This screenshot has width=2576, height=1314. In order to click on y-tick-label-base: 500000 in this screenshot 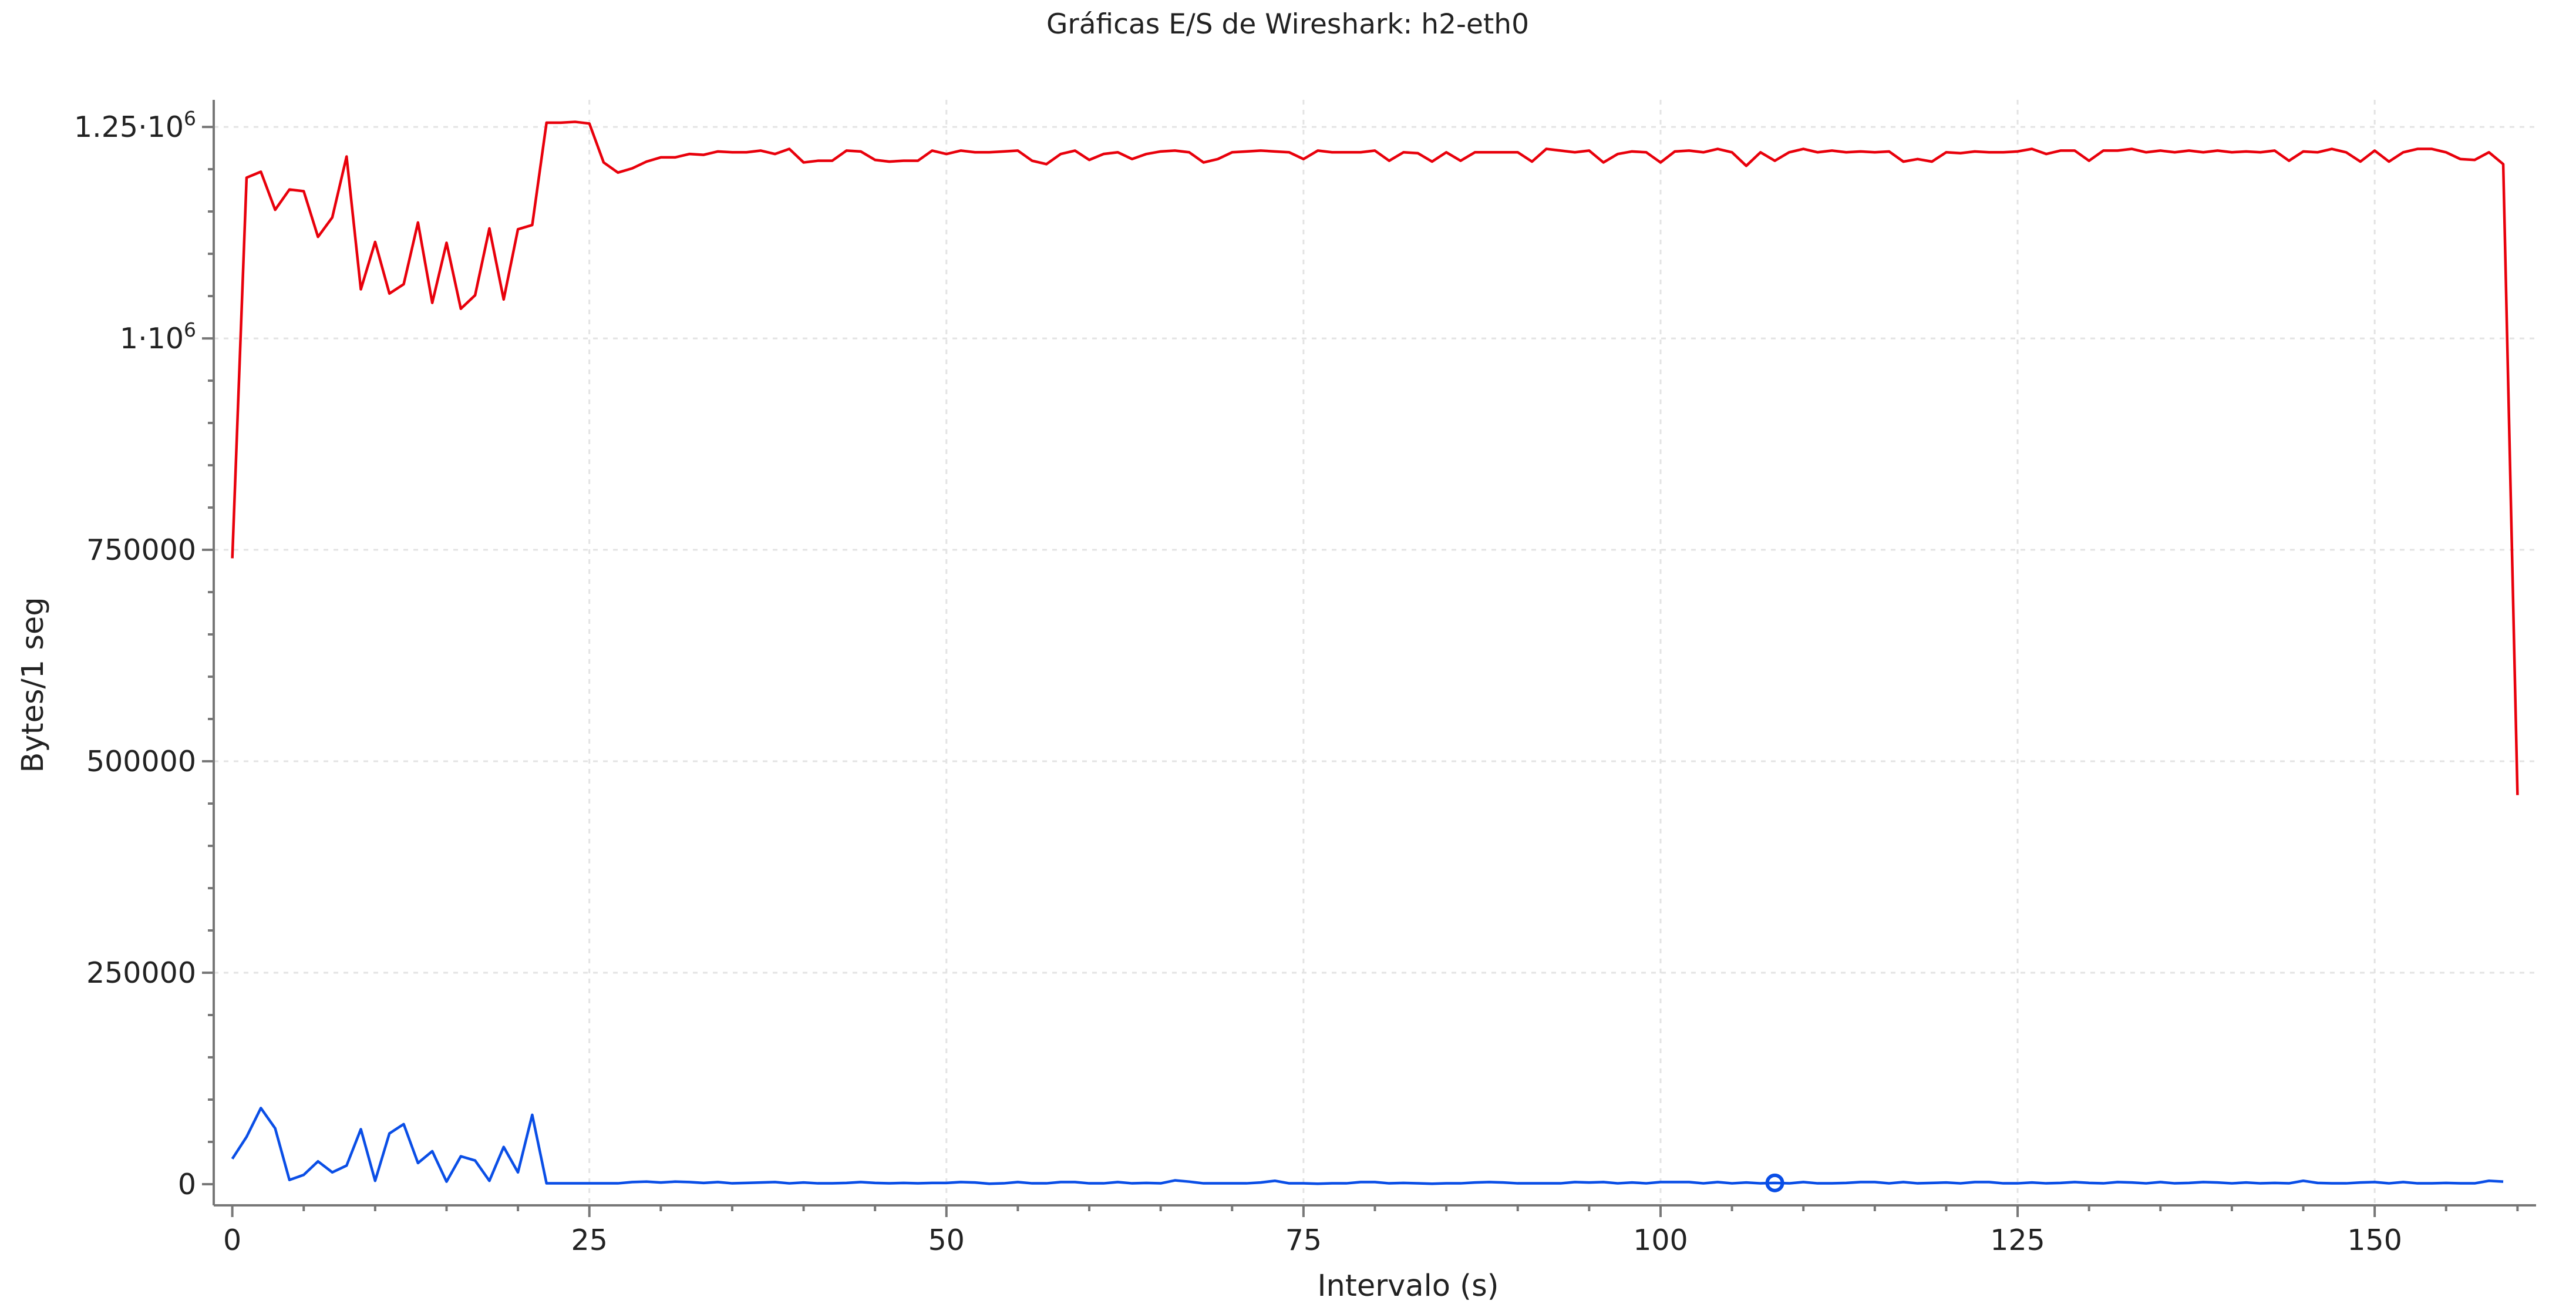, I will do `click(141, 761)`.